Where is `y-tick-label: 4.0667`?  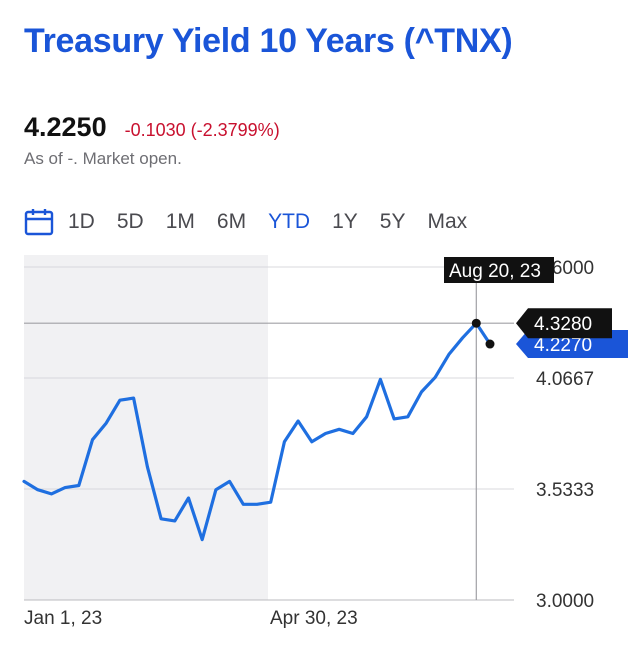 y-tick-label: 4.0667 is located at coordinates (565, 379).